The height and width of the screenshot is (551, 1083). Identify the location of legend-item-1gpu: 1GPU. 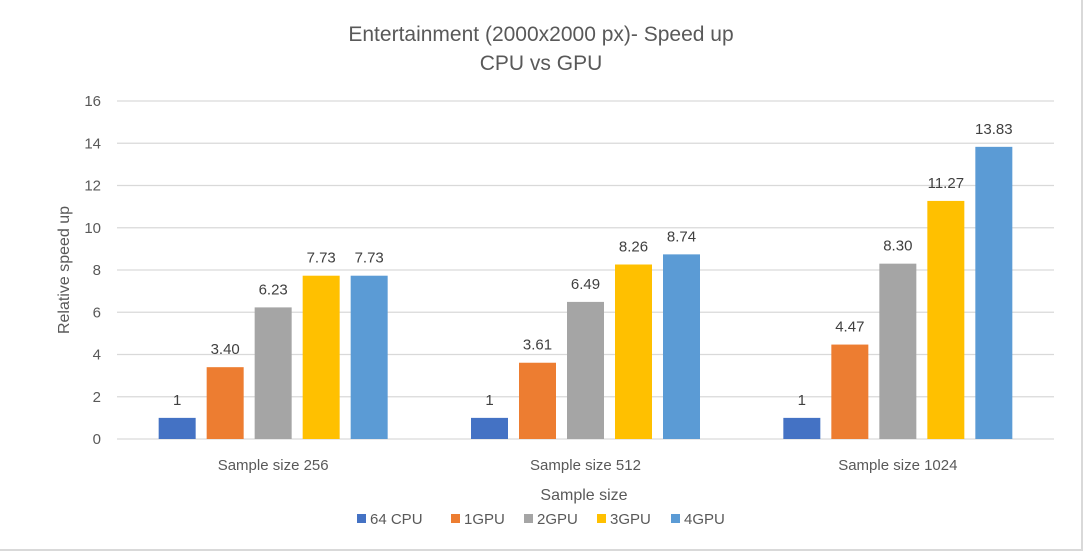
(478, 519).